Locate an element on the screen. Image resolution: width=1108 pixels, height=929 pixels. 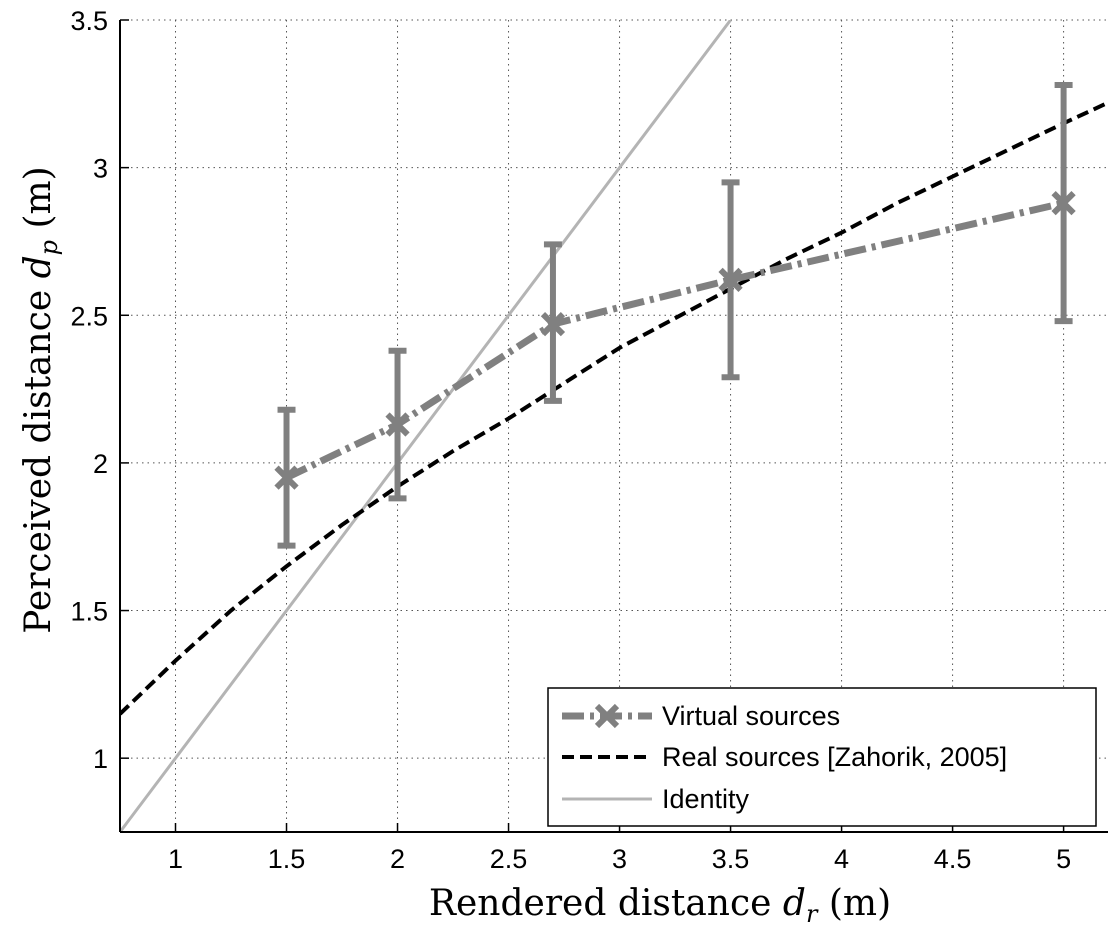
legend-label-identity: Identity is located at coordinates (706, 799).